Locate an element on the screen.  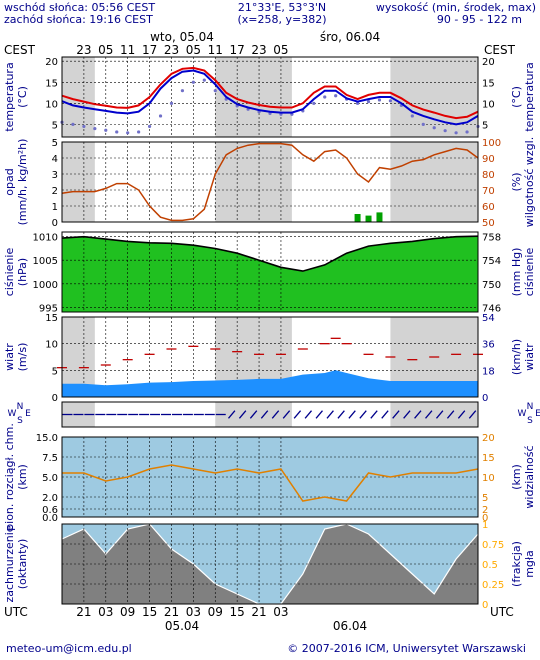
elevation-label: wysokość (min, środek, max) is located at coordinates (456, 7).